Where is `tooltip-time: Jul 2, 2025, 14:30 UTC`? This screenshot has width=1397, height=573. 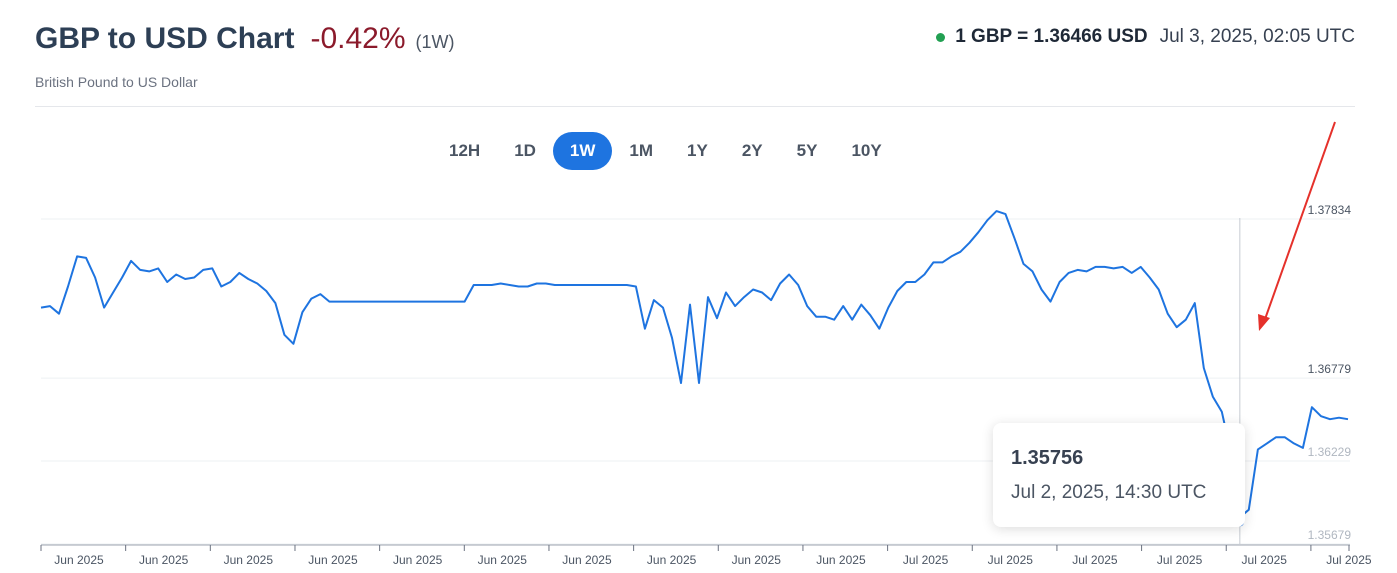 tooltip-time: Jul 2, 2025, 14:30 UTC is located at coordinates (1109, 492).